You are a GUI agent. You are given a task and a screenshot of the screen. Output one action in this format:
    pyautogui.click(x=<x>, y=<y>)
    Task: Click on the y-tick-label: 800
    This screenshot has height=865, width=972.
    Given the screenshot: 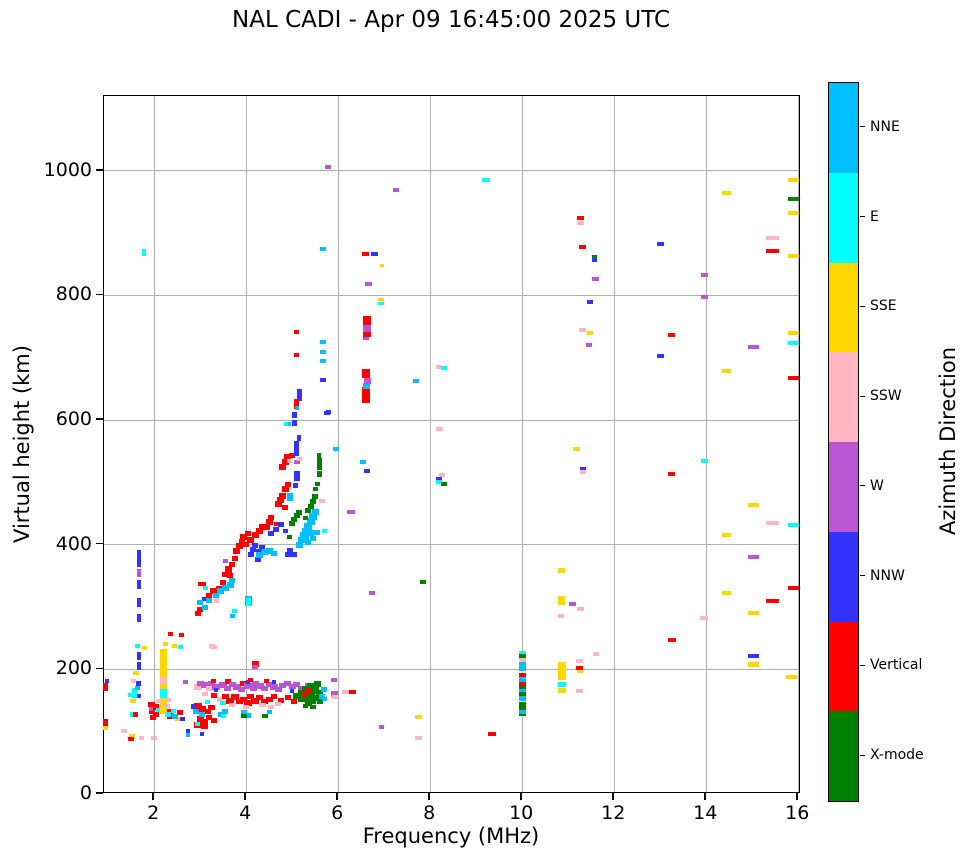 What is the action you would take?
    pyautogui.click(x=73, y=294)
    